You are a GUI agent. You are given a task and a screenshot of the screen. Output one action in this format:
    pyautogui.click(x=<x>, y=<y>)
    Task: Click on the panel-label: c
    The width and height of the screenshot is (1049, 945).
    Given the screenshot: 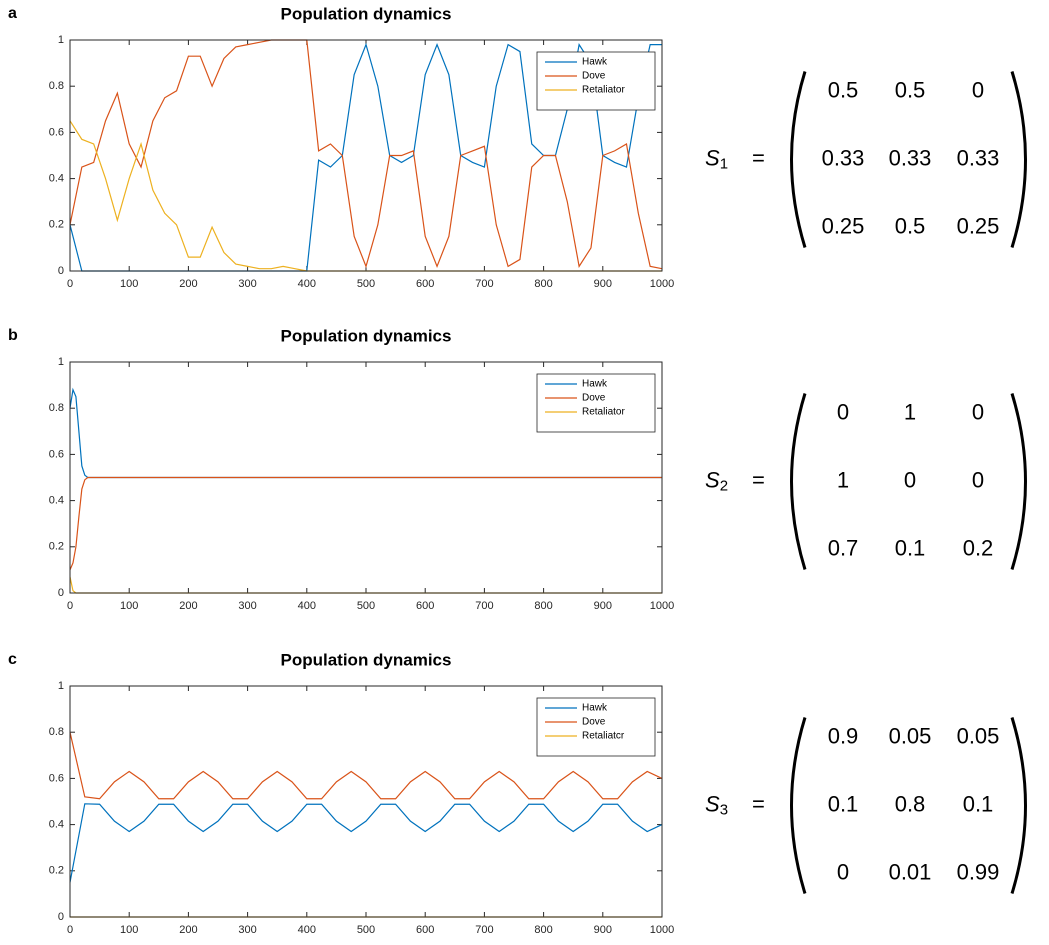 What is the action you would take?
    pyautogui.click(x=12, y=659)
    